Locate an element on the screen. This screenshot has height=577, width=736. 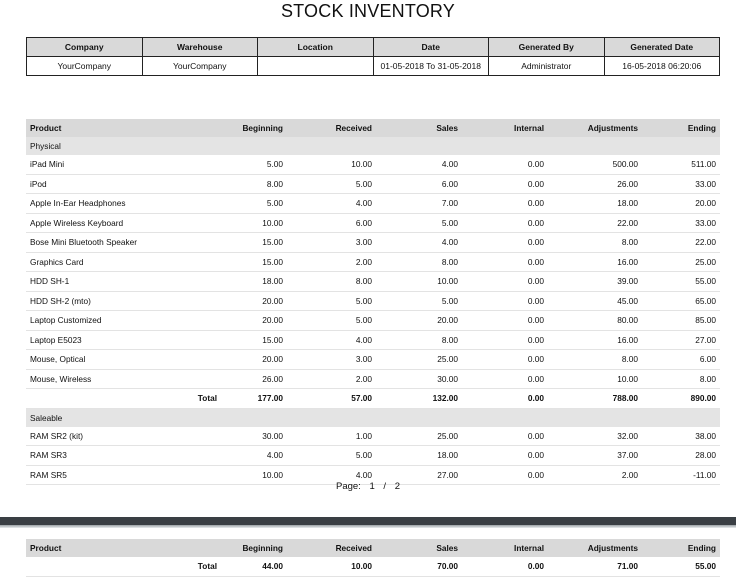
cell-received: 4.00 is located at coordinates (363, 474).